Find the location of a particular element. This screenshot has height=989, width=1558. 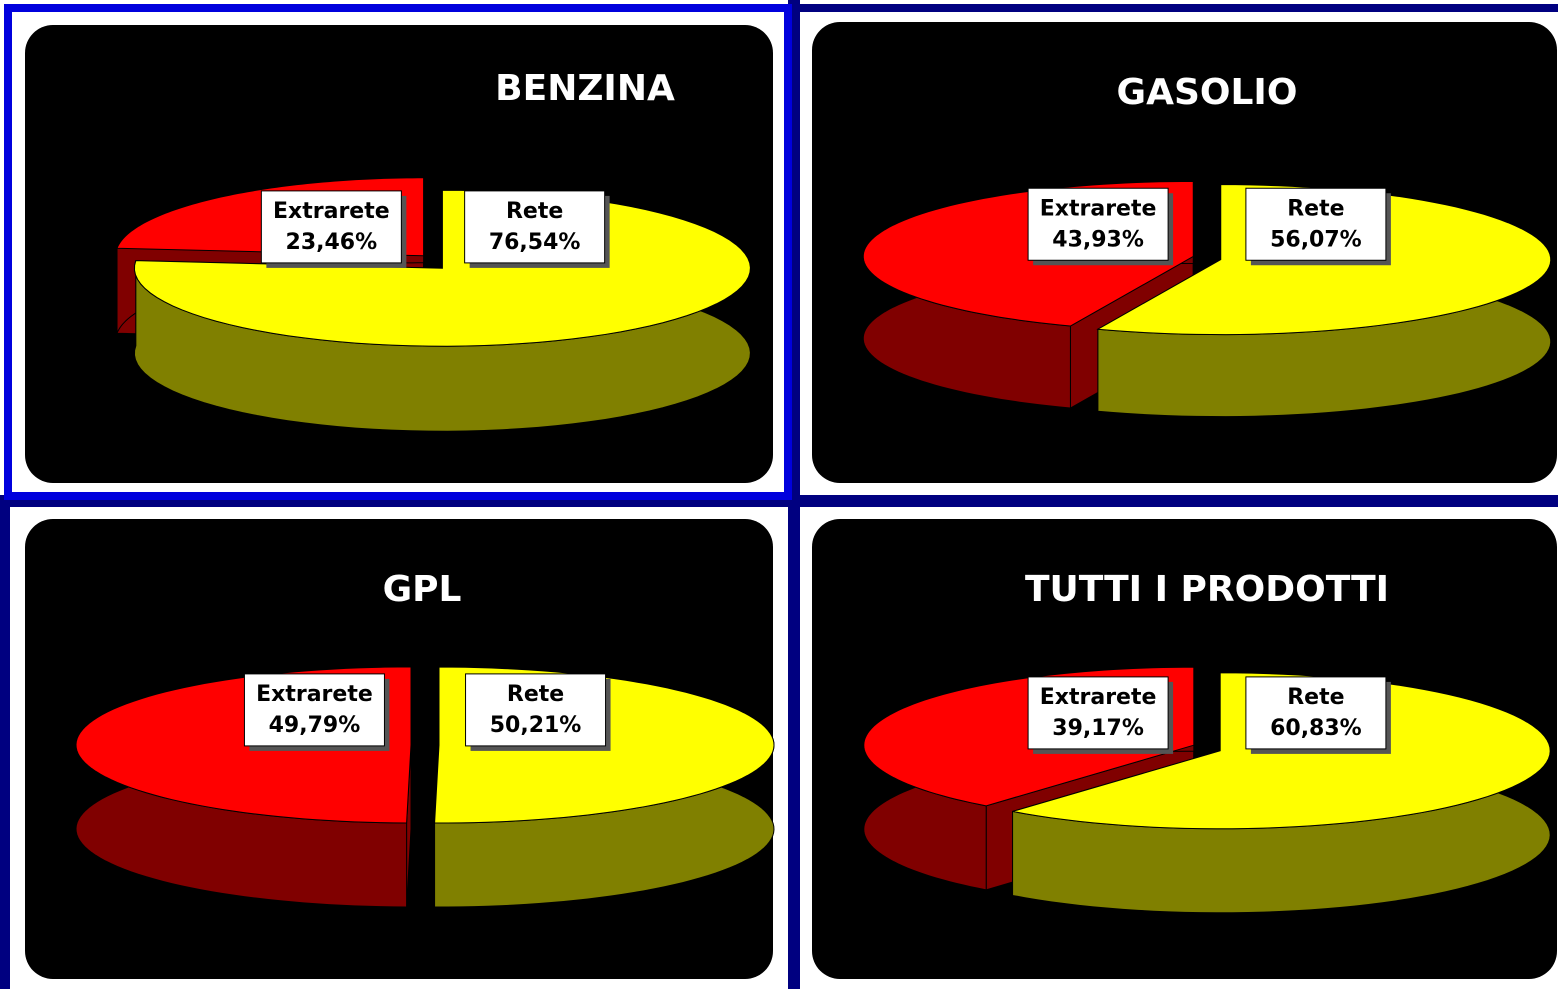

label-value: 60,83% is located at coordinates (1316, 728).